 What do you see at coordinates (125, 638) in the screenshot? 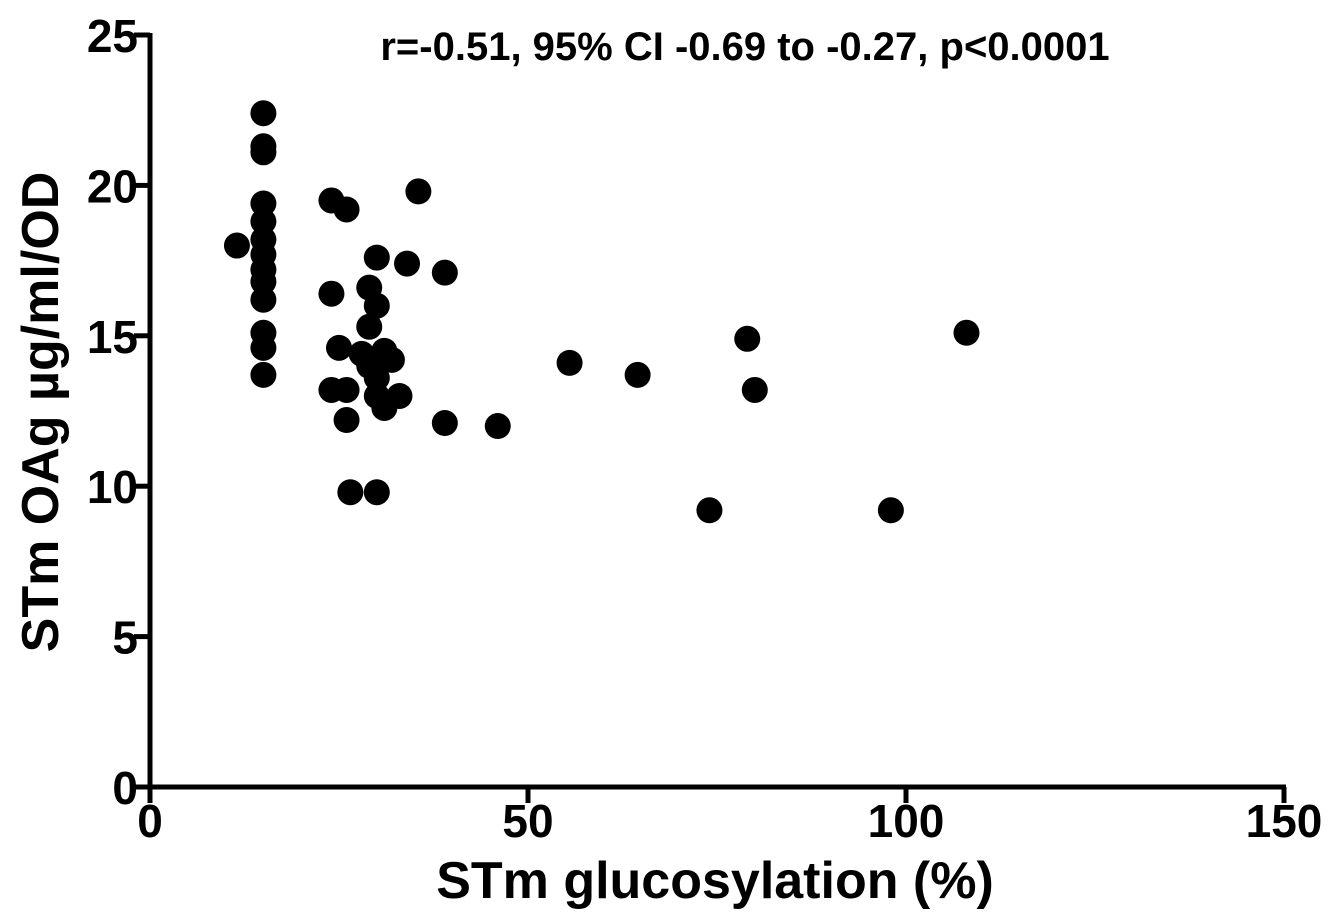
I see `y-tick-label: 5` at bounding box center [125, 638].